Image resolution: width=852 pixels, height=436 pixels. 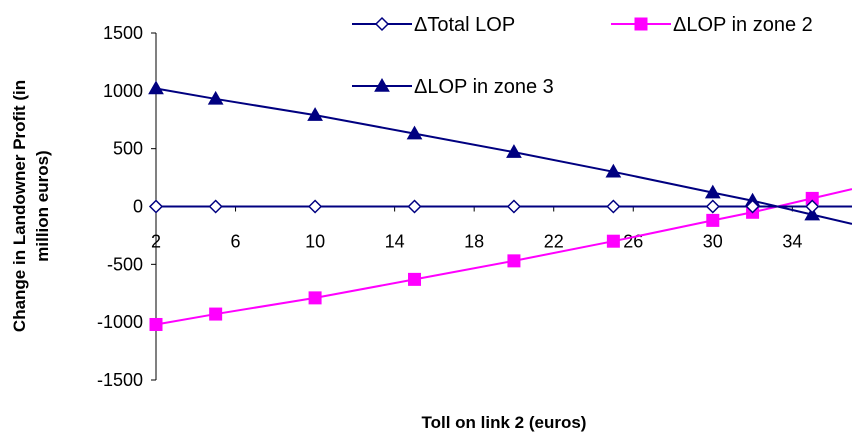 I want to click on y-tick-label: 1000, so click(x=123, y=91).